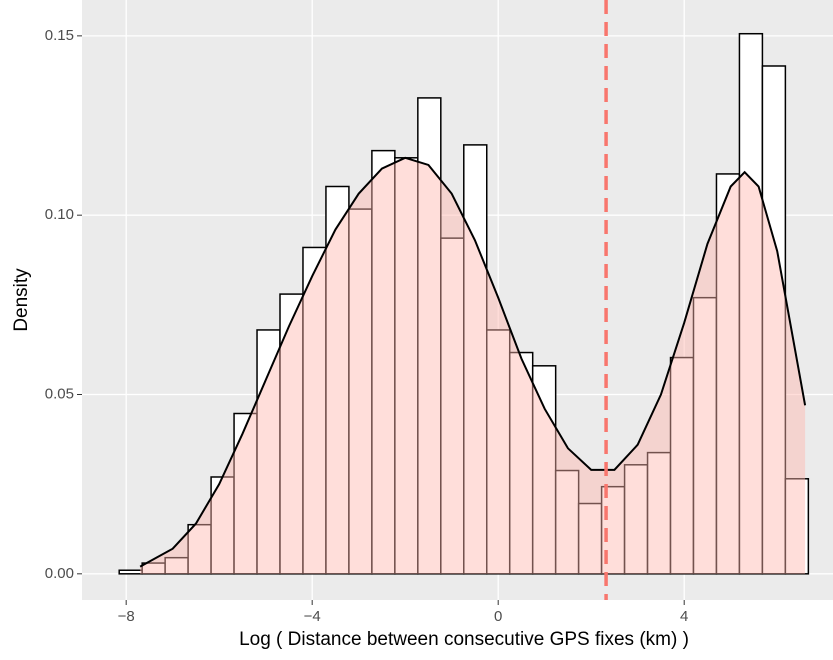 The width and height of the screenshot is (833, 660). Describe the element at coordinates (21, 300) in the screenshot. I see `y-axis-label: Density` at that location.